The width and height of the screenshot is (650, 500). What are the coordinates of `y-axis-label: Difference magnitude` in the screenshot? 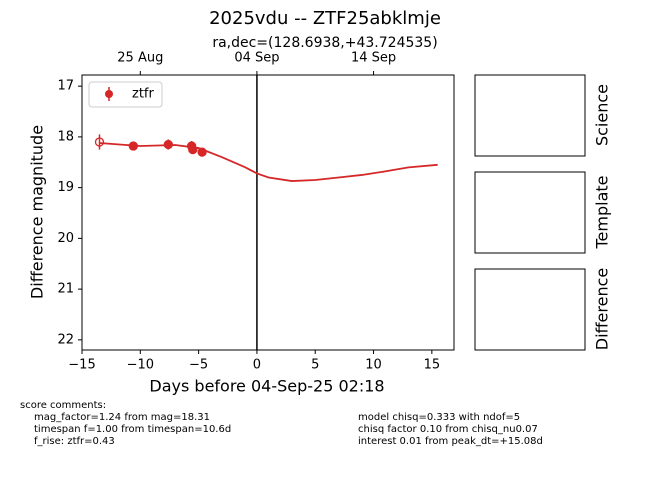 It's located at (37, 212).